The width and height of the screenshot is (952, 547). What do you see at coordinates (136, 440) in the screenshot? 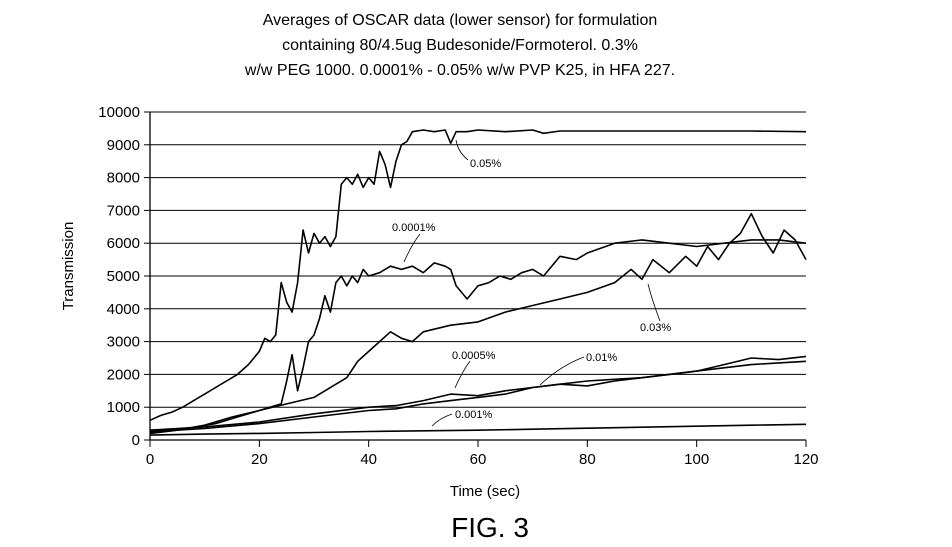
I see `y-tick-label-0: 0` at bounding box center [136, 440].